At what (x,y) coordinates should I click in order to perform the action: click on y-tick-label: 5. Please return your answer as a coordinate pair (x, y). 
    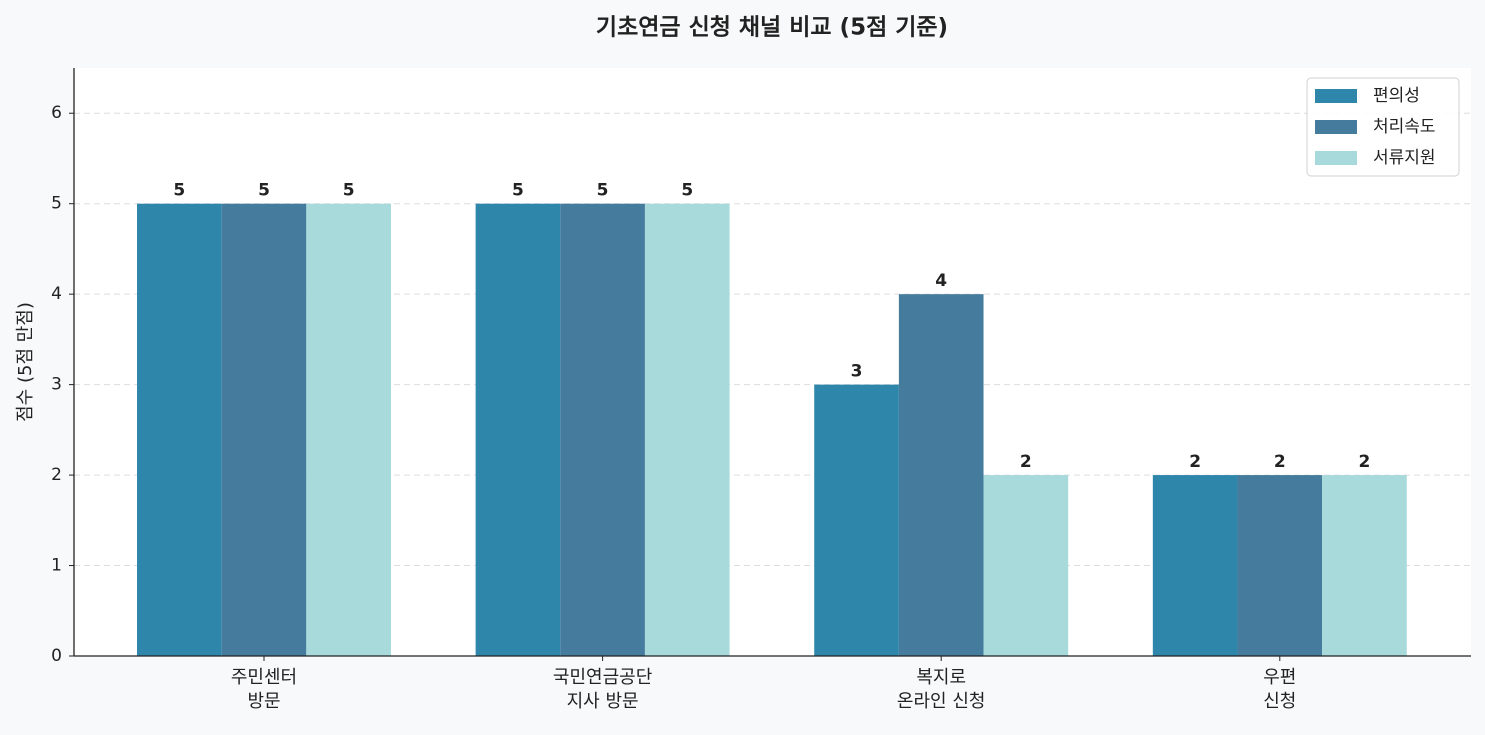
    Looking at the image, I should click on (56, 204).